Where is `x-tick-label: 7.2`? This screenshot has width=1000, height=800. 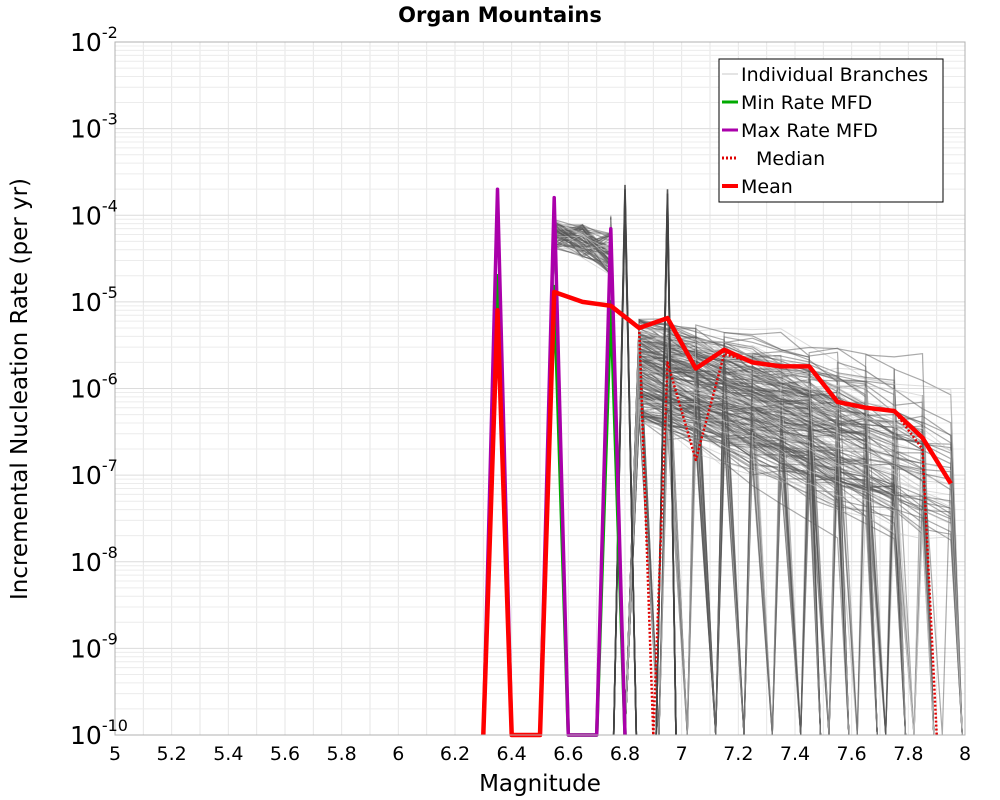
x-tick-label: 7.2 is located at coordinates (738, 754).